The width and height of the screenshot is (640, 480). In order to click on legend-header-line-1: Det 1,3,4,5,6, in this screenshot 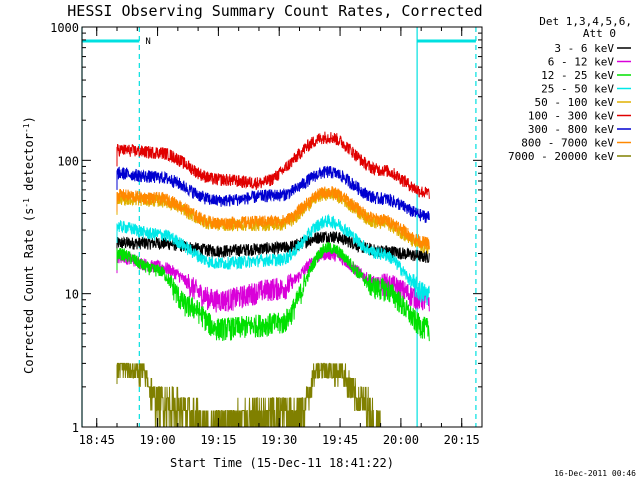, I will do `click(585, 21)`.